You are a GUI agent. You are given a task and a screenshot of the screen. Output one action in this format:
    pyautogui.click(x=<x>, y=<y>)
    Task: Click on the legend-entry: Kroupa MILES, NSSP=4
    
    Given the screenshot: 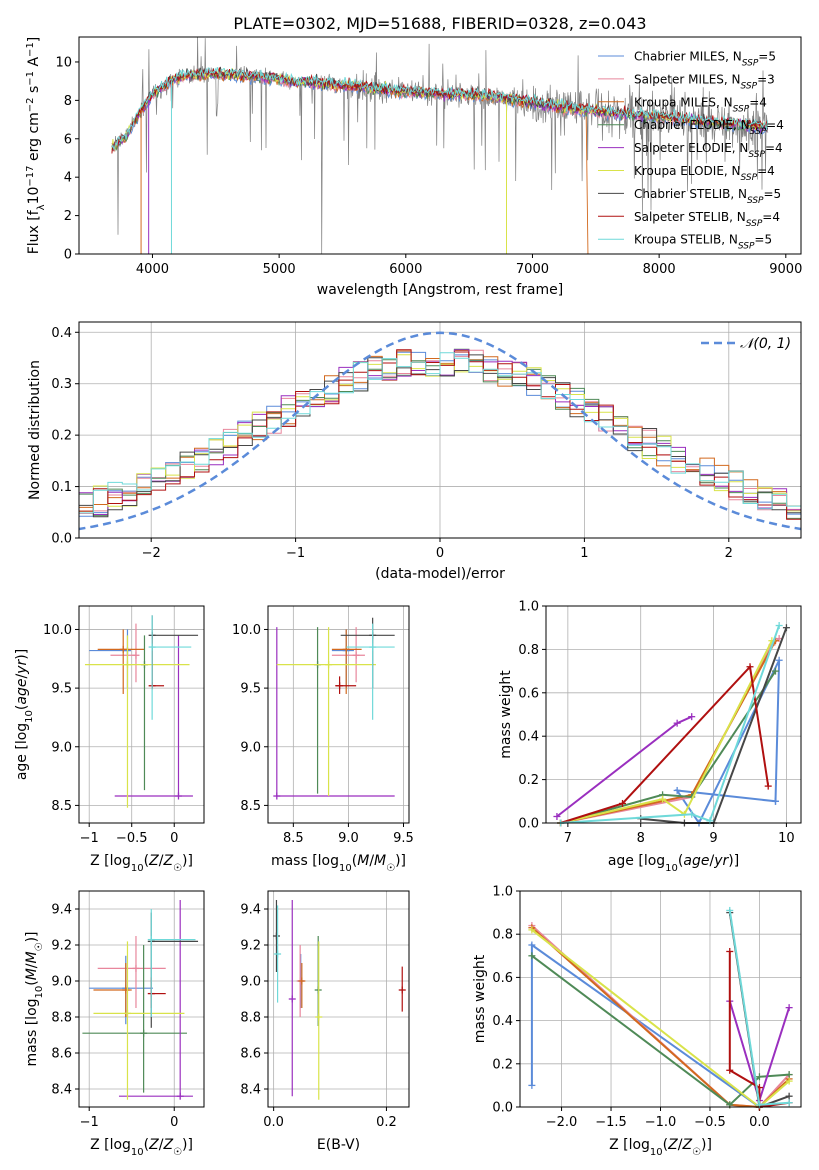 What is the action you would take?
    pyautogui.click(x=700, y=104)
    